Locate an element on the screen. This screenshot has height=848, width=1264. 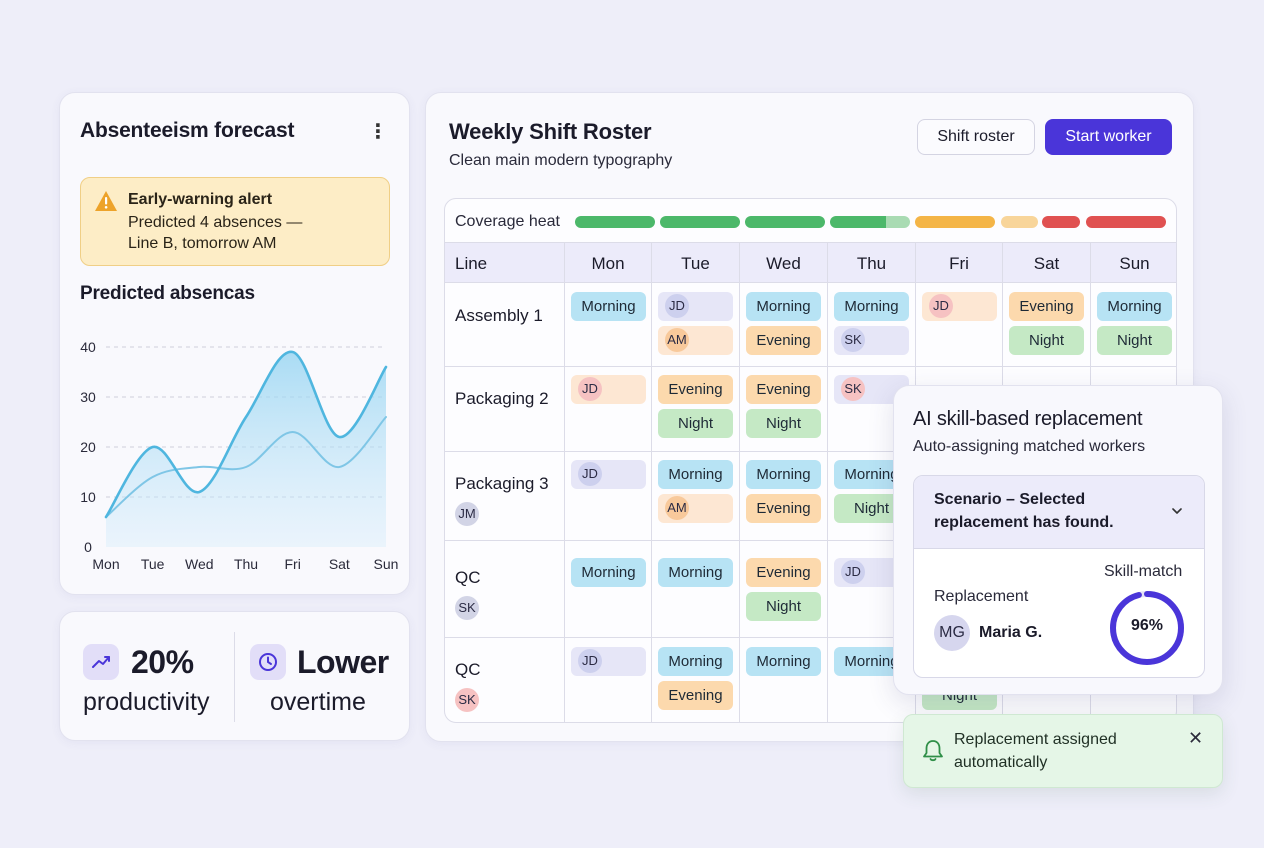
stats-divider is located at coordinates (234, 677).